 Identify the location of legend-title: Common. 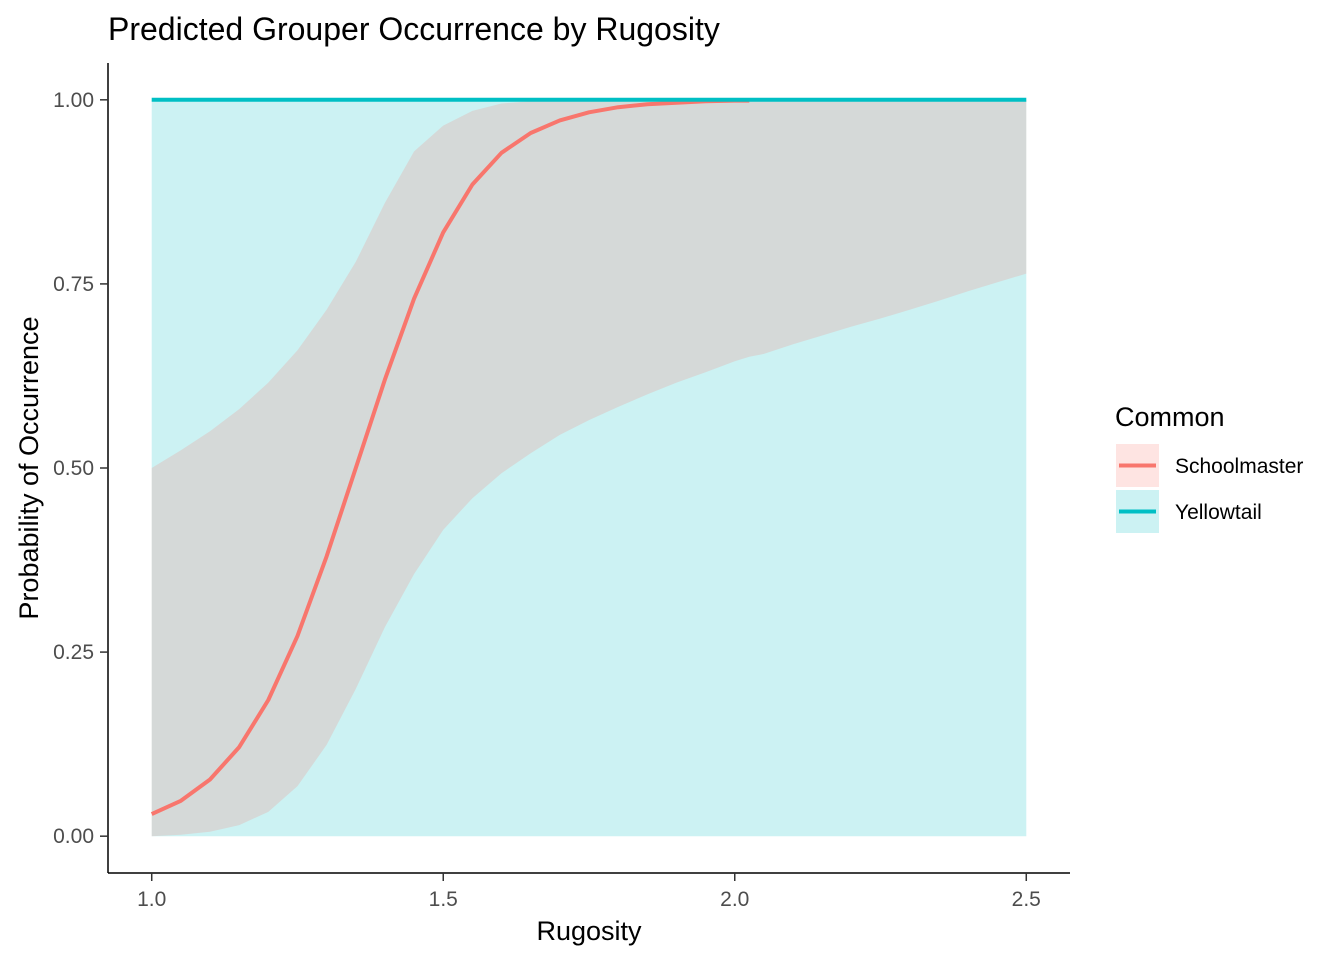
(1170, 417).